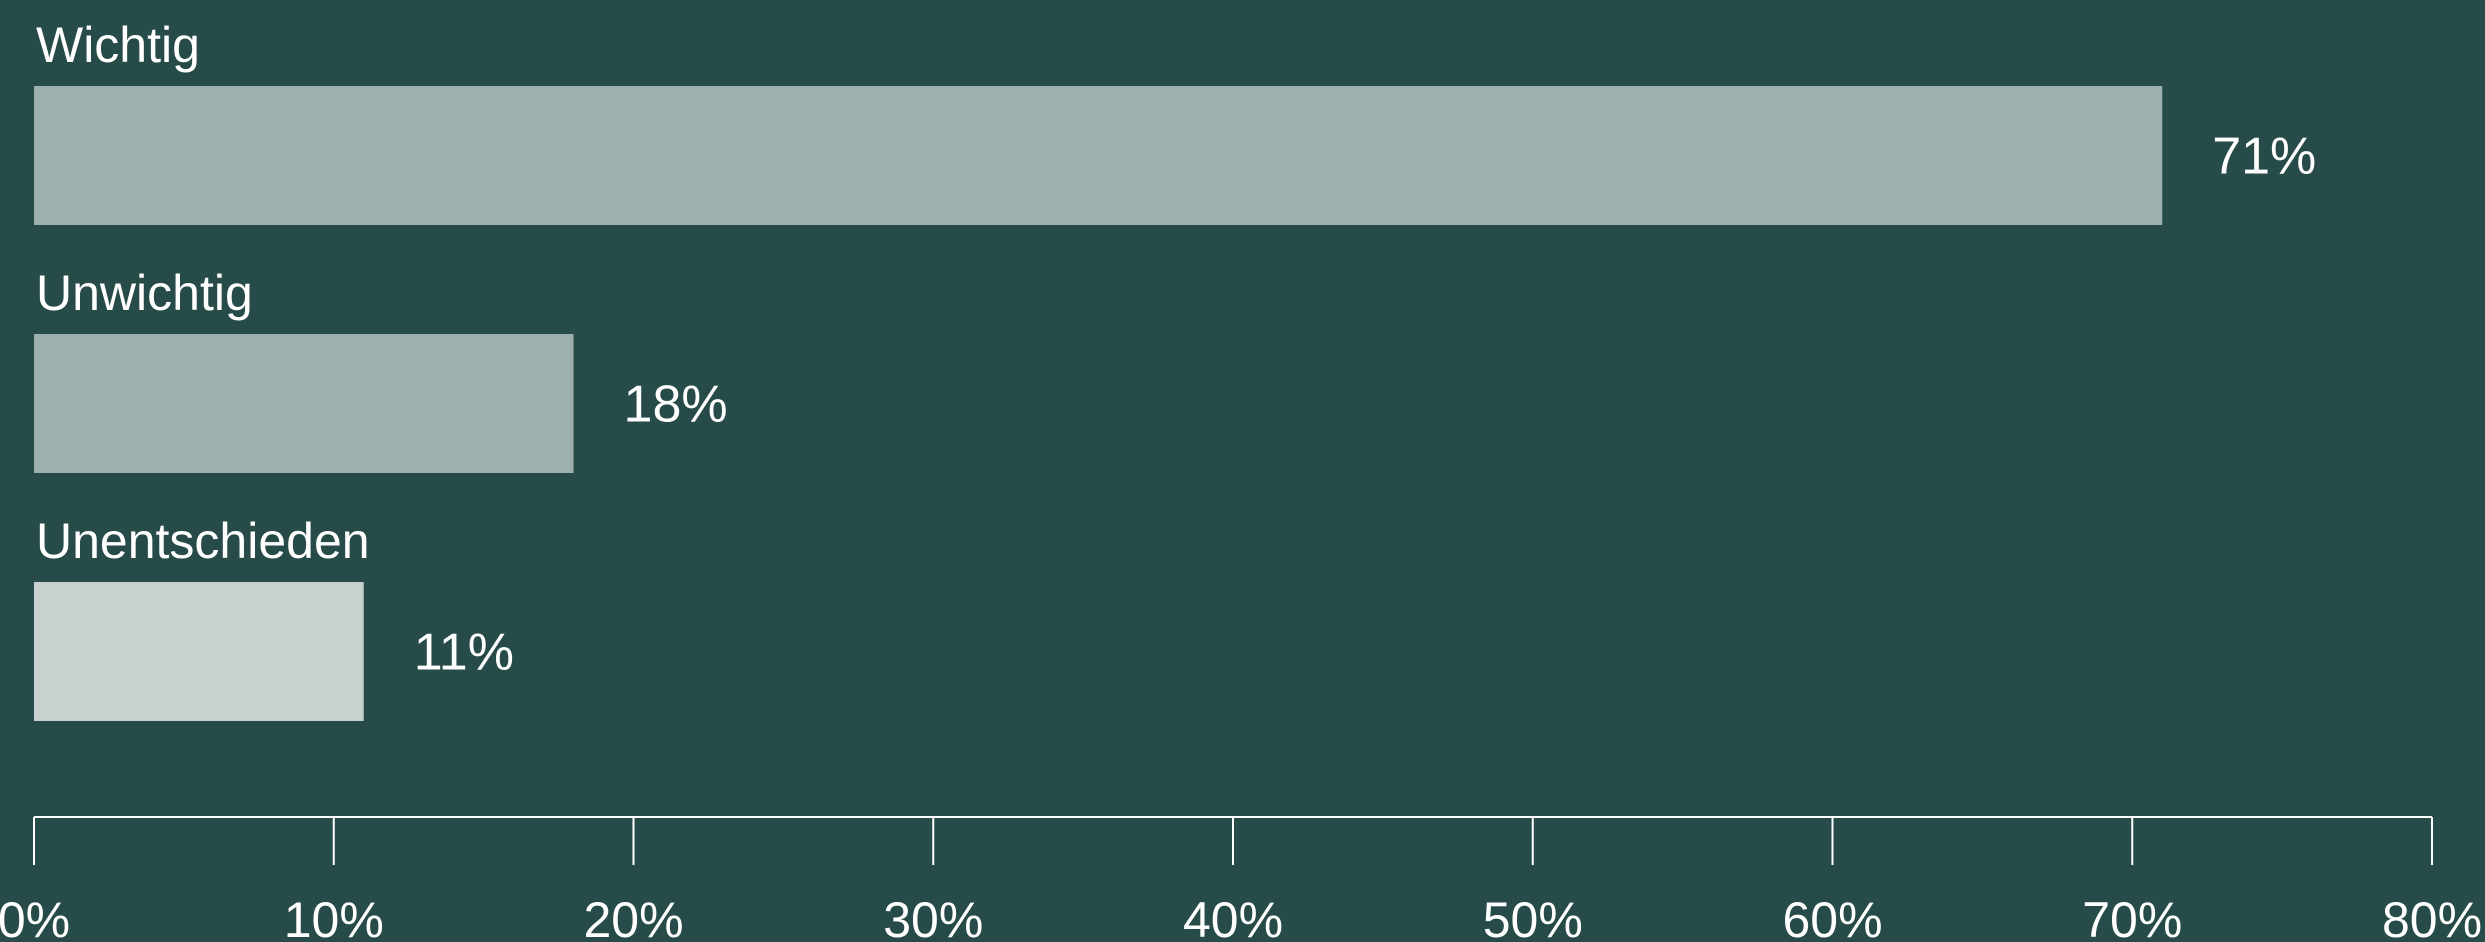 The height and width of the screenshot is (942, 2485). What do you see at coordinates (464, 653) in the screenshot?
I see `value-label: 11%` at bounding box center [464, 653].